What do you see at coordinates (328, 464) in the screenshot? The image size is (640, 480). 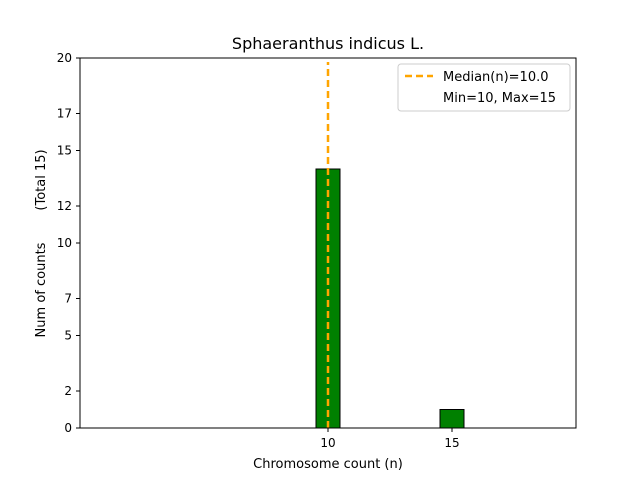 I see `x-axis-label: Chromosome count (n)` at bounding box center [328, 464].